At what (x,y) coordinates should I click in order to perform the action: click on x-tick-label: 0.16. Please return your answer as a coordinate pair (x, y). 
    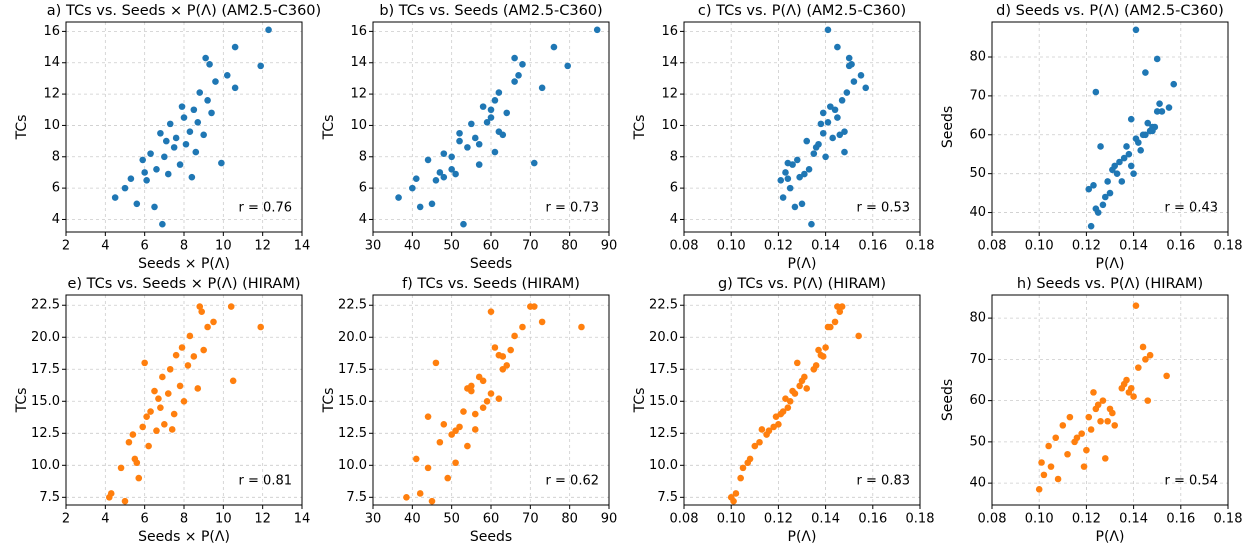
    Looking at the image, I should click on (872, 519).